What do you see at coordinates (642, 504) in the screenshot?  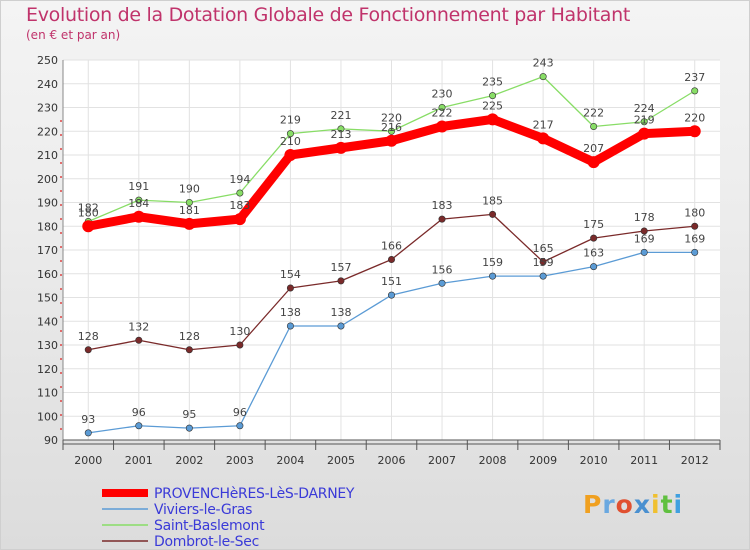 I see `logo-letter: x` at bounding box center [642, 504].